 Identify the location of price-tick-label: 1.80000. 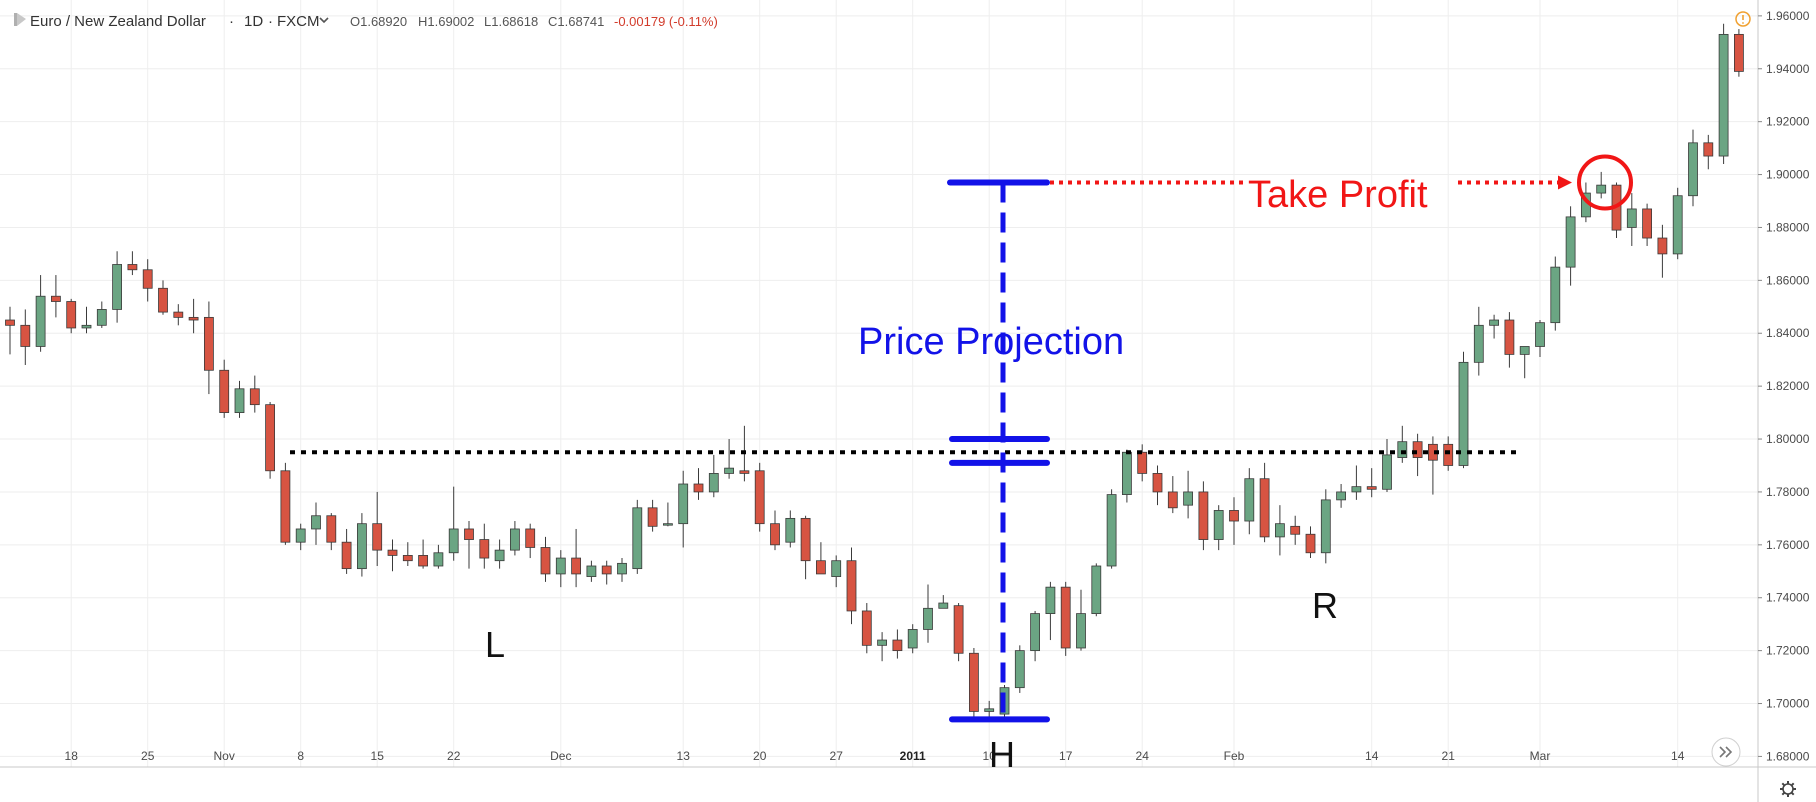
(1788, 439).